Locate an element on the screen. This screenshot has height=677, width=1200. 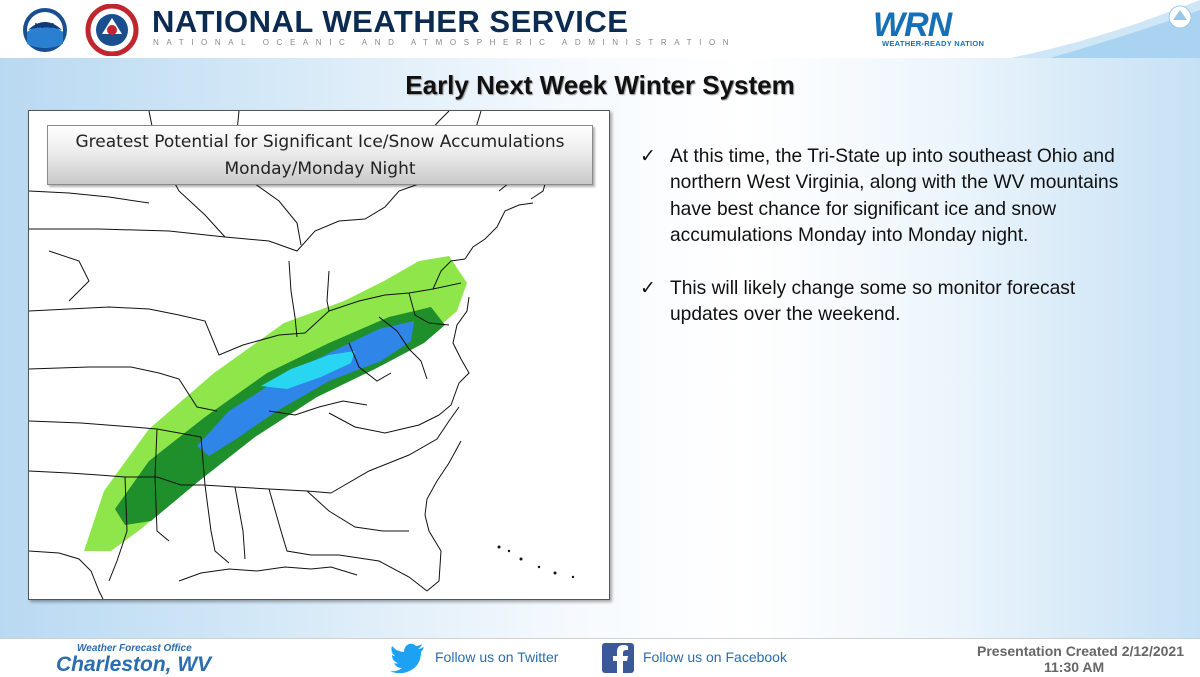
noaa-logo-text: NOAA is located at coordinates (45, 26).